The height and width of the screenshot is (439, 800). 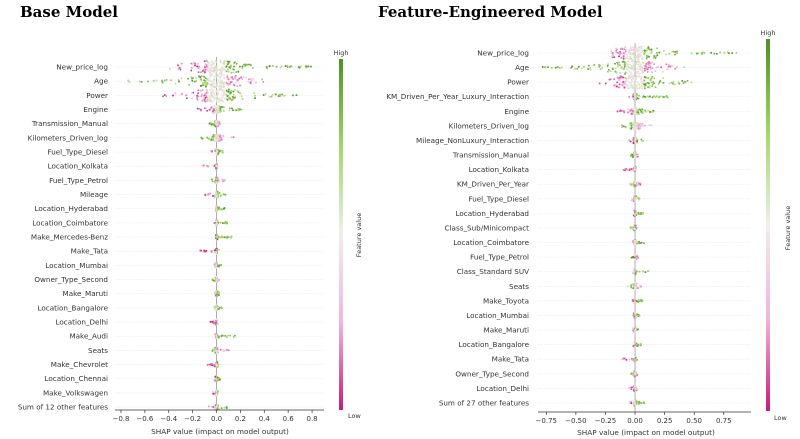 I want to click on base-model-x-tick-label: −0.4, so click(x=169, y=419).